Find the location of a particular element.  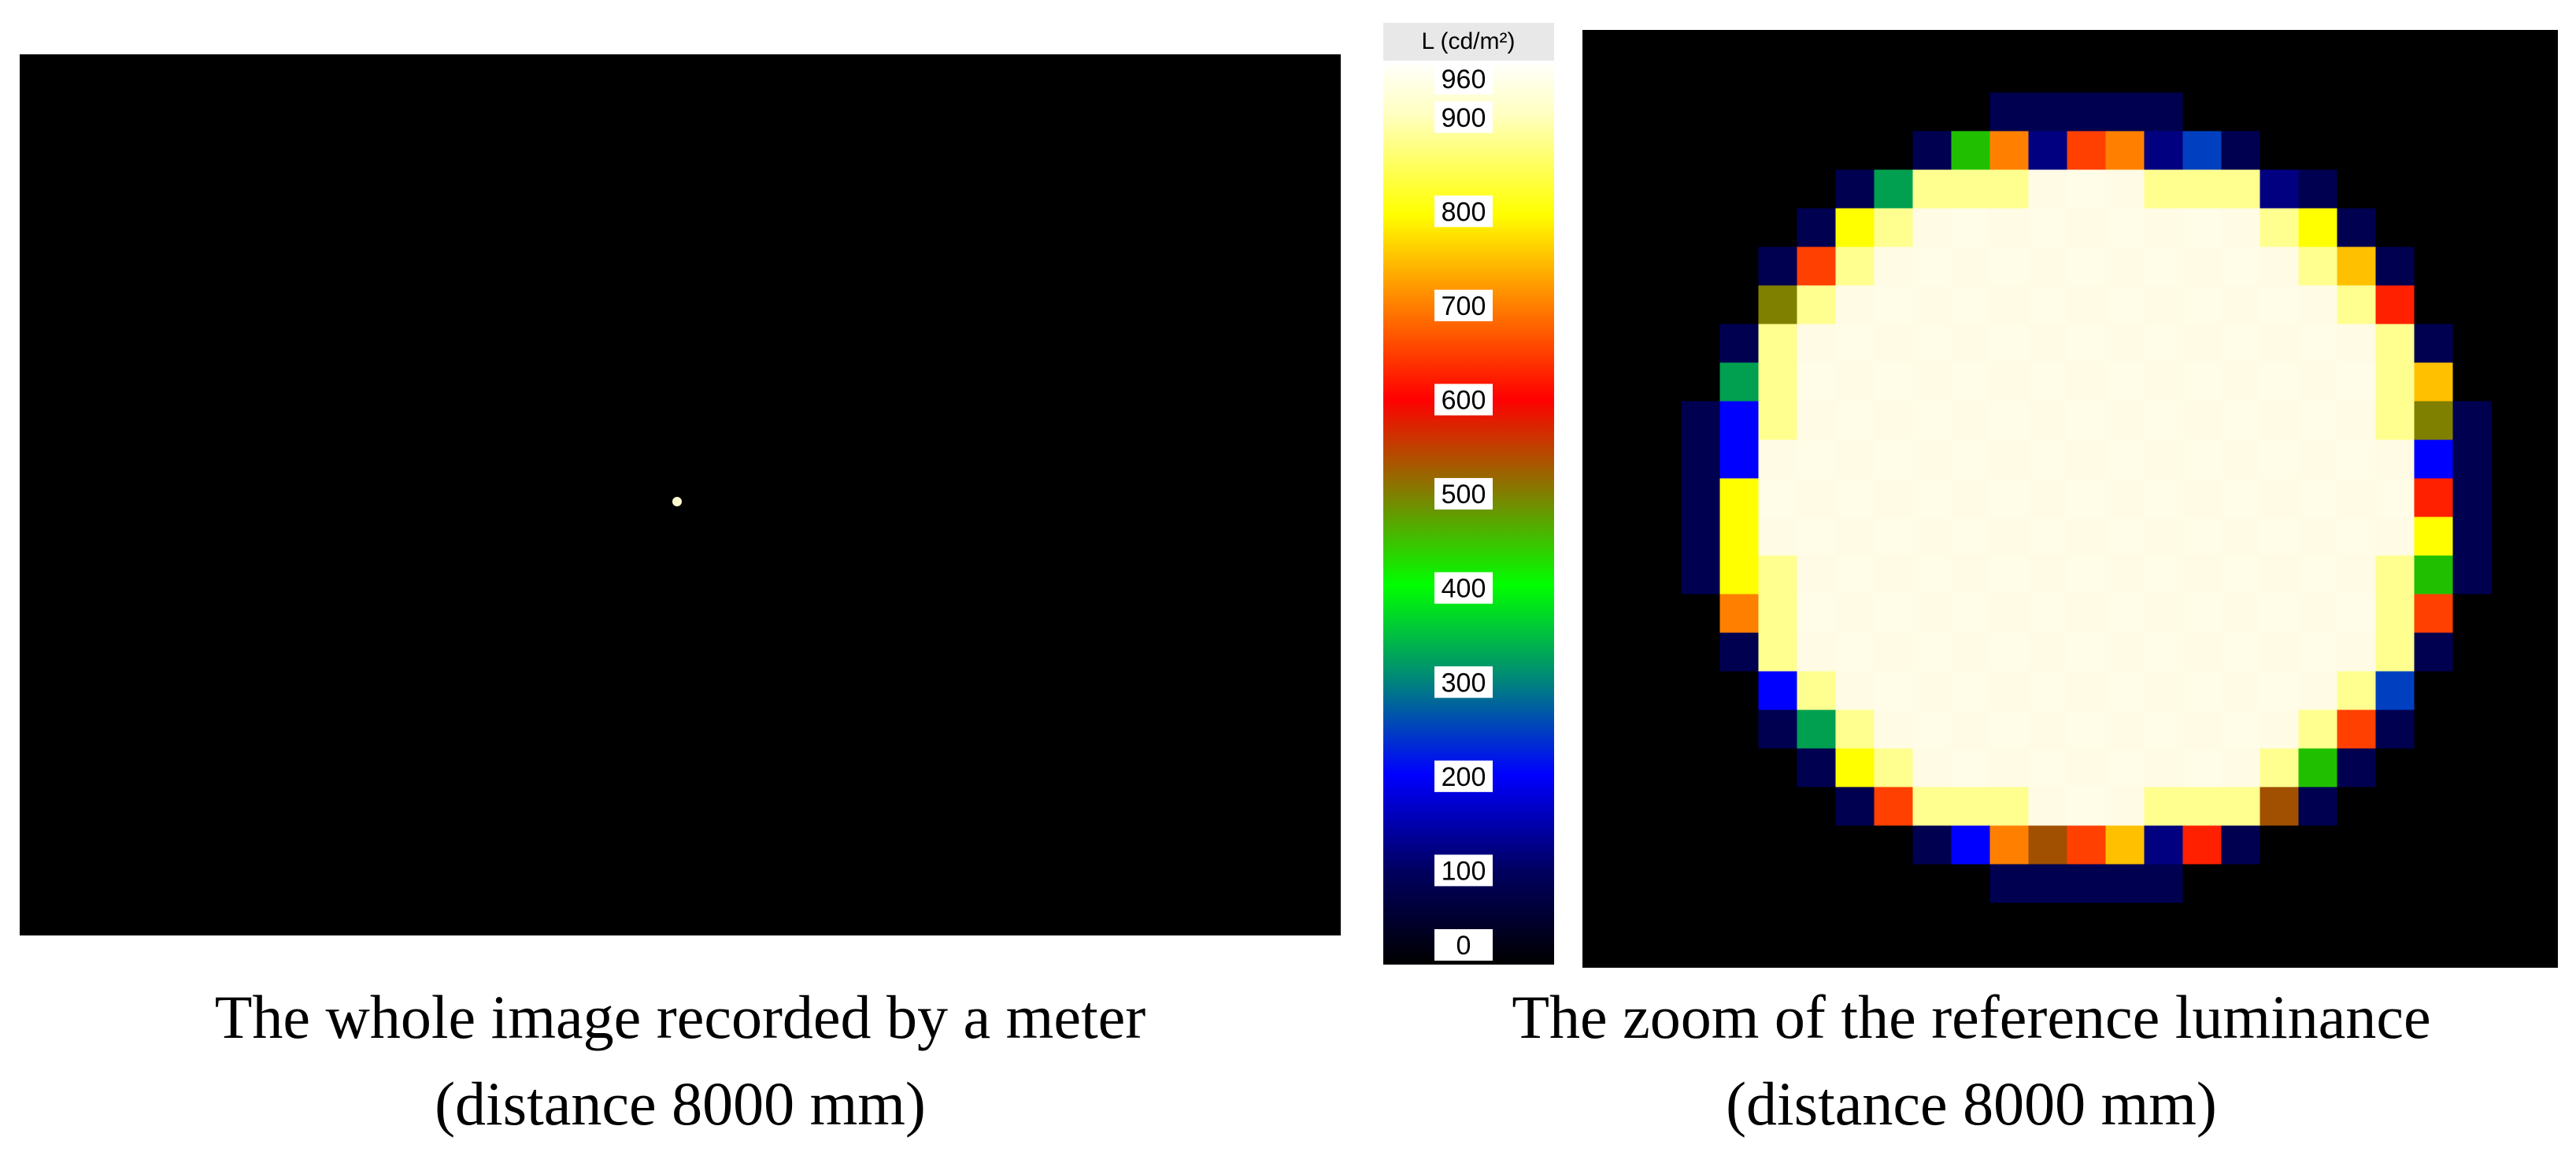

colorbar-label-box is located at coordinates (1468, 42).